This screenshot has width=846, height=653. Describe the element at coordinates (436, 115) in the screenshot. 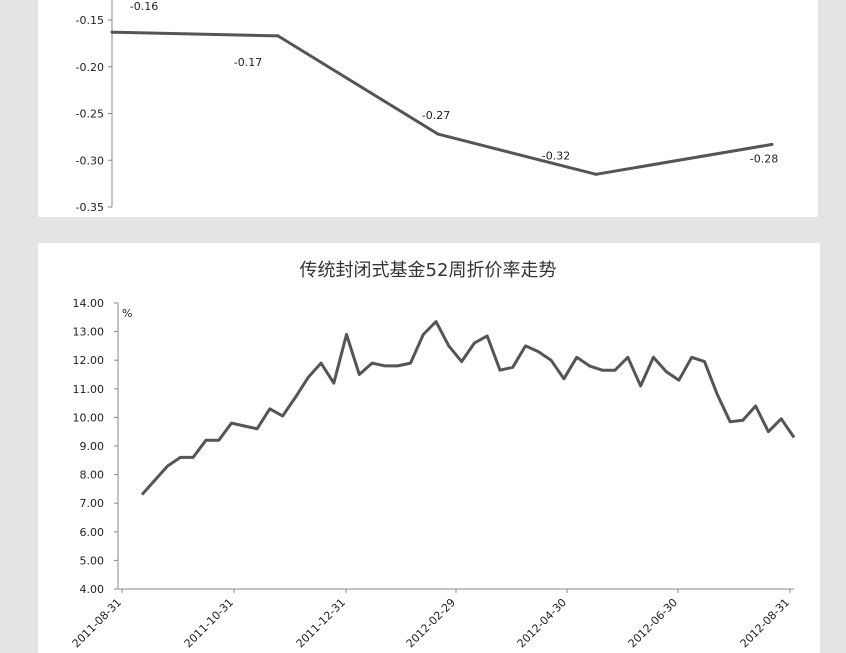

I see `data-label: -0.27` at that location.